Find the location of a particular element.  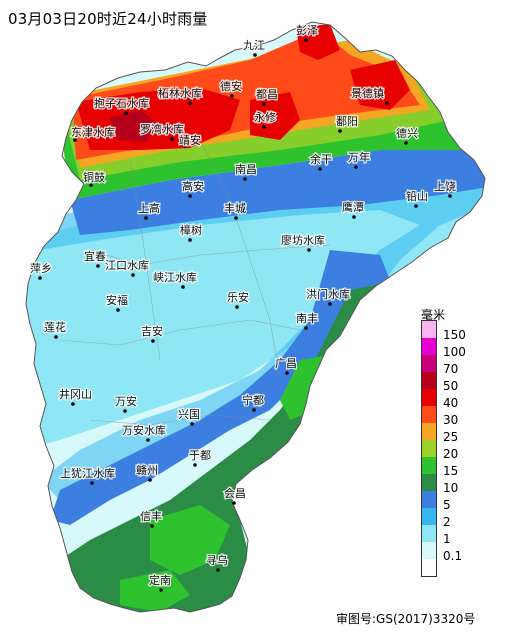

city-jingdezhen: 景德镇 is located at coordinates (369, 95).